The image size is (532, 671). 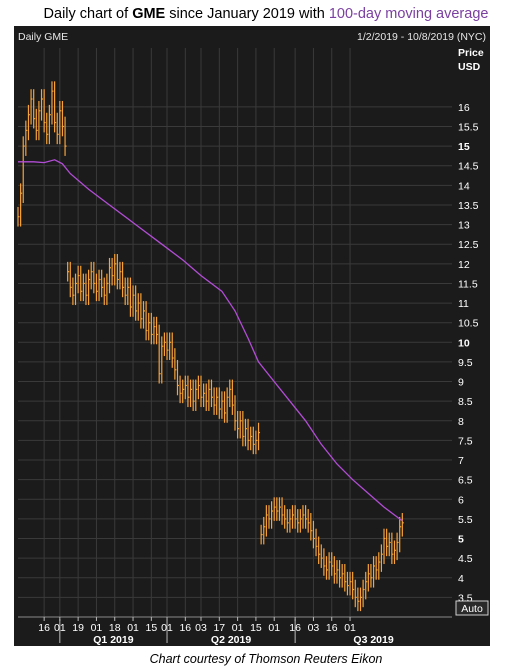 I want to click on y-tick-label: 14.5, so click(x=468, y=167).